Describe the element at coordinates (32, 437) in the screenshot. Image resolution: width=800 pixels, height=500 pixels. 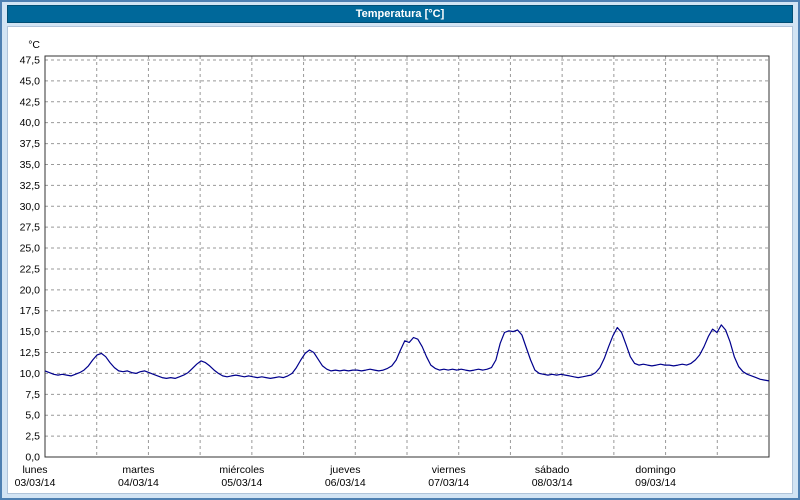
I see `y-tick-label: 2,5` at that location.